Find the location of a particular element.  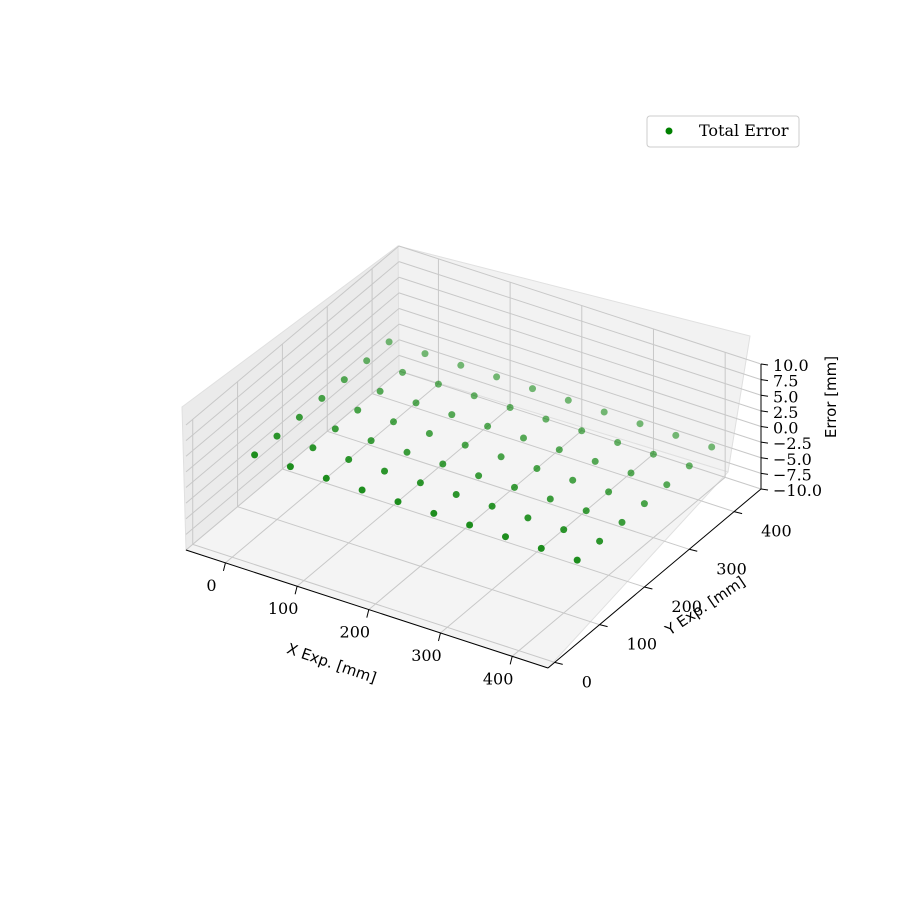

z-tick-label: 2.5 is located at coordinates (785, 412).